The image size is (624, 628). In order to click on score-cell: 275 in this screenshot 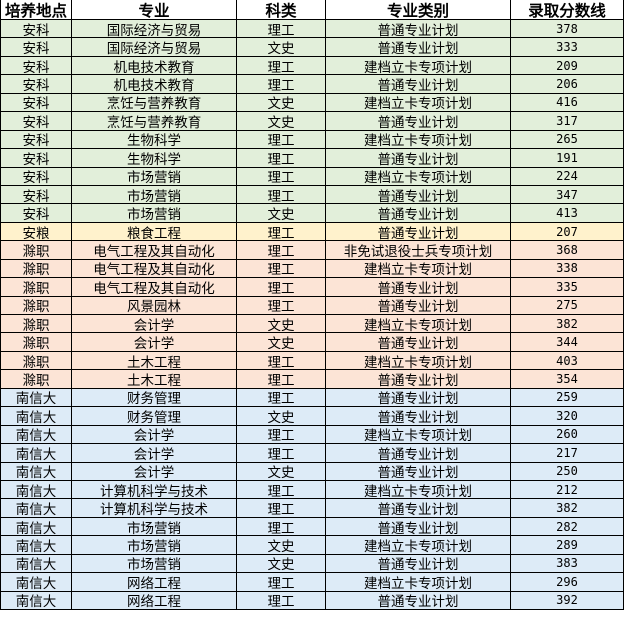, I will do `click(567, 305)`.